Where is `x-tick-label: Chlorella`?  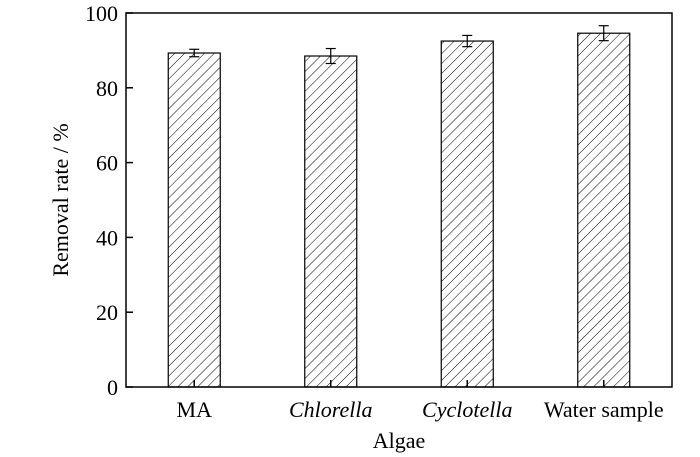
x-tick-label: Chlorella is located at coordinates (331, 409).